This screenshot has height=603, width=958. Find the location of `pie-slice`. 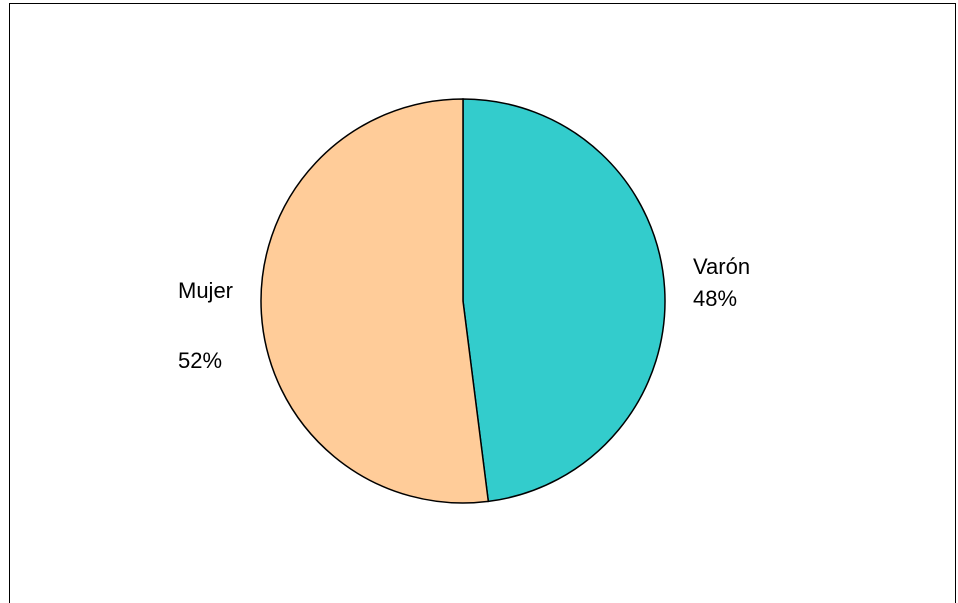

pie-slice is located at coordinates (564, 300).